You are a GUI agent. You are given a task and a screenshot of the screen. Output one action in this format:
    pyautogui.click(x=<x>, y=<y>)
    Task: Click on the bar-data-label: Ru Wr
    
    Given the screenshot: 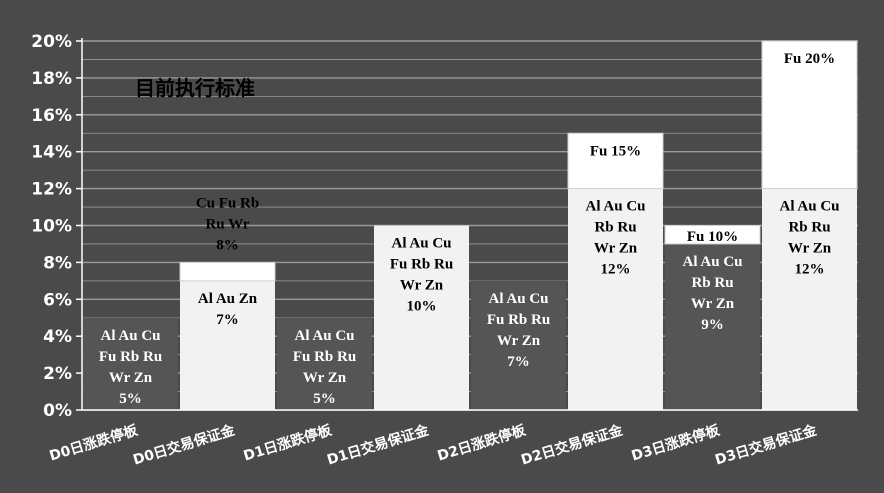 What is the action you would take?
    pyautogui.click(x=227, y=224)
    